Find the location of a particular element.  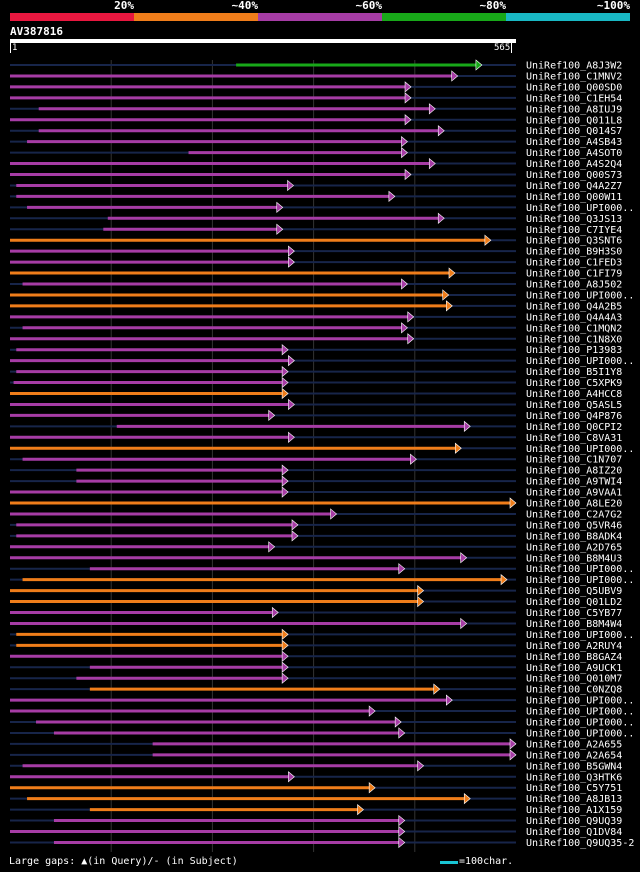

hit-name-label: UniRef100_Q00S73 is located at coordinates (574, 175).